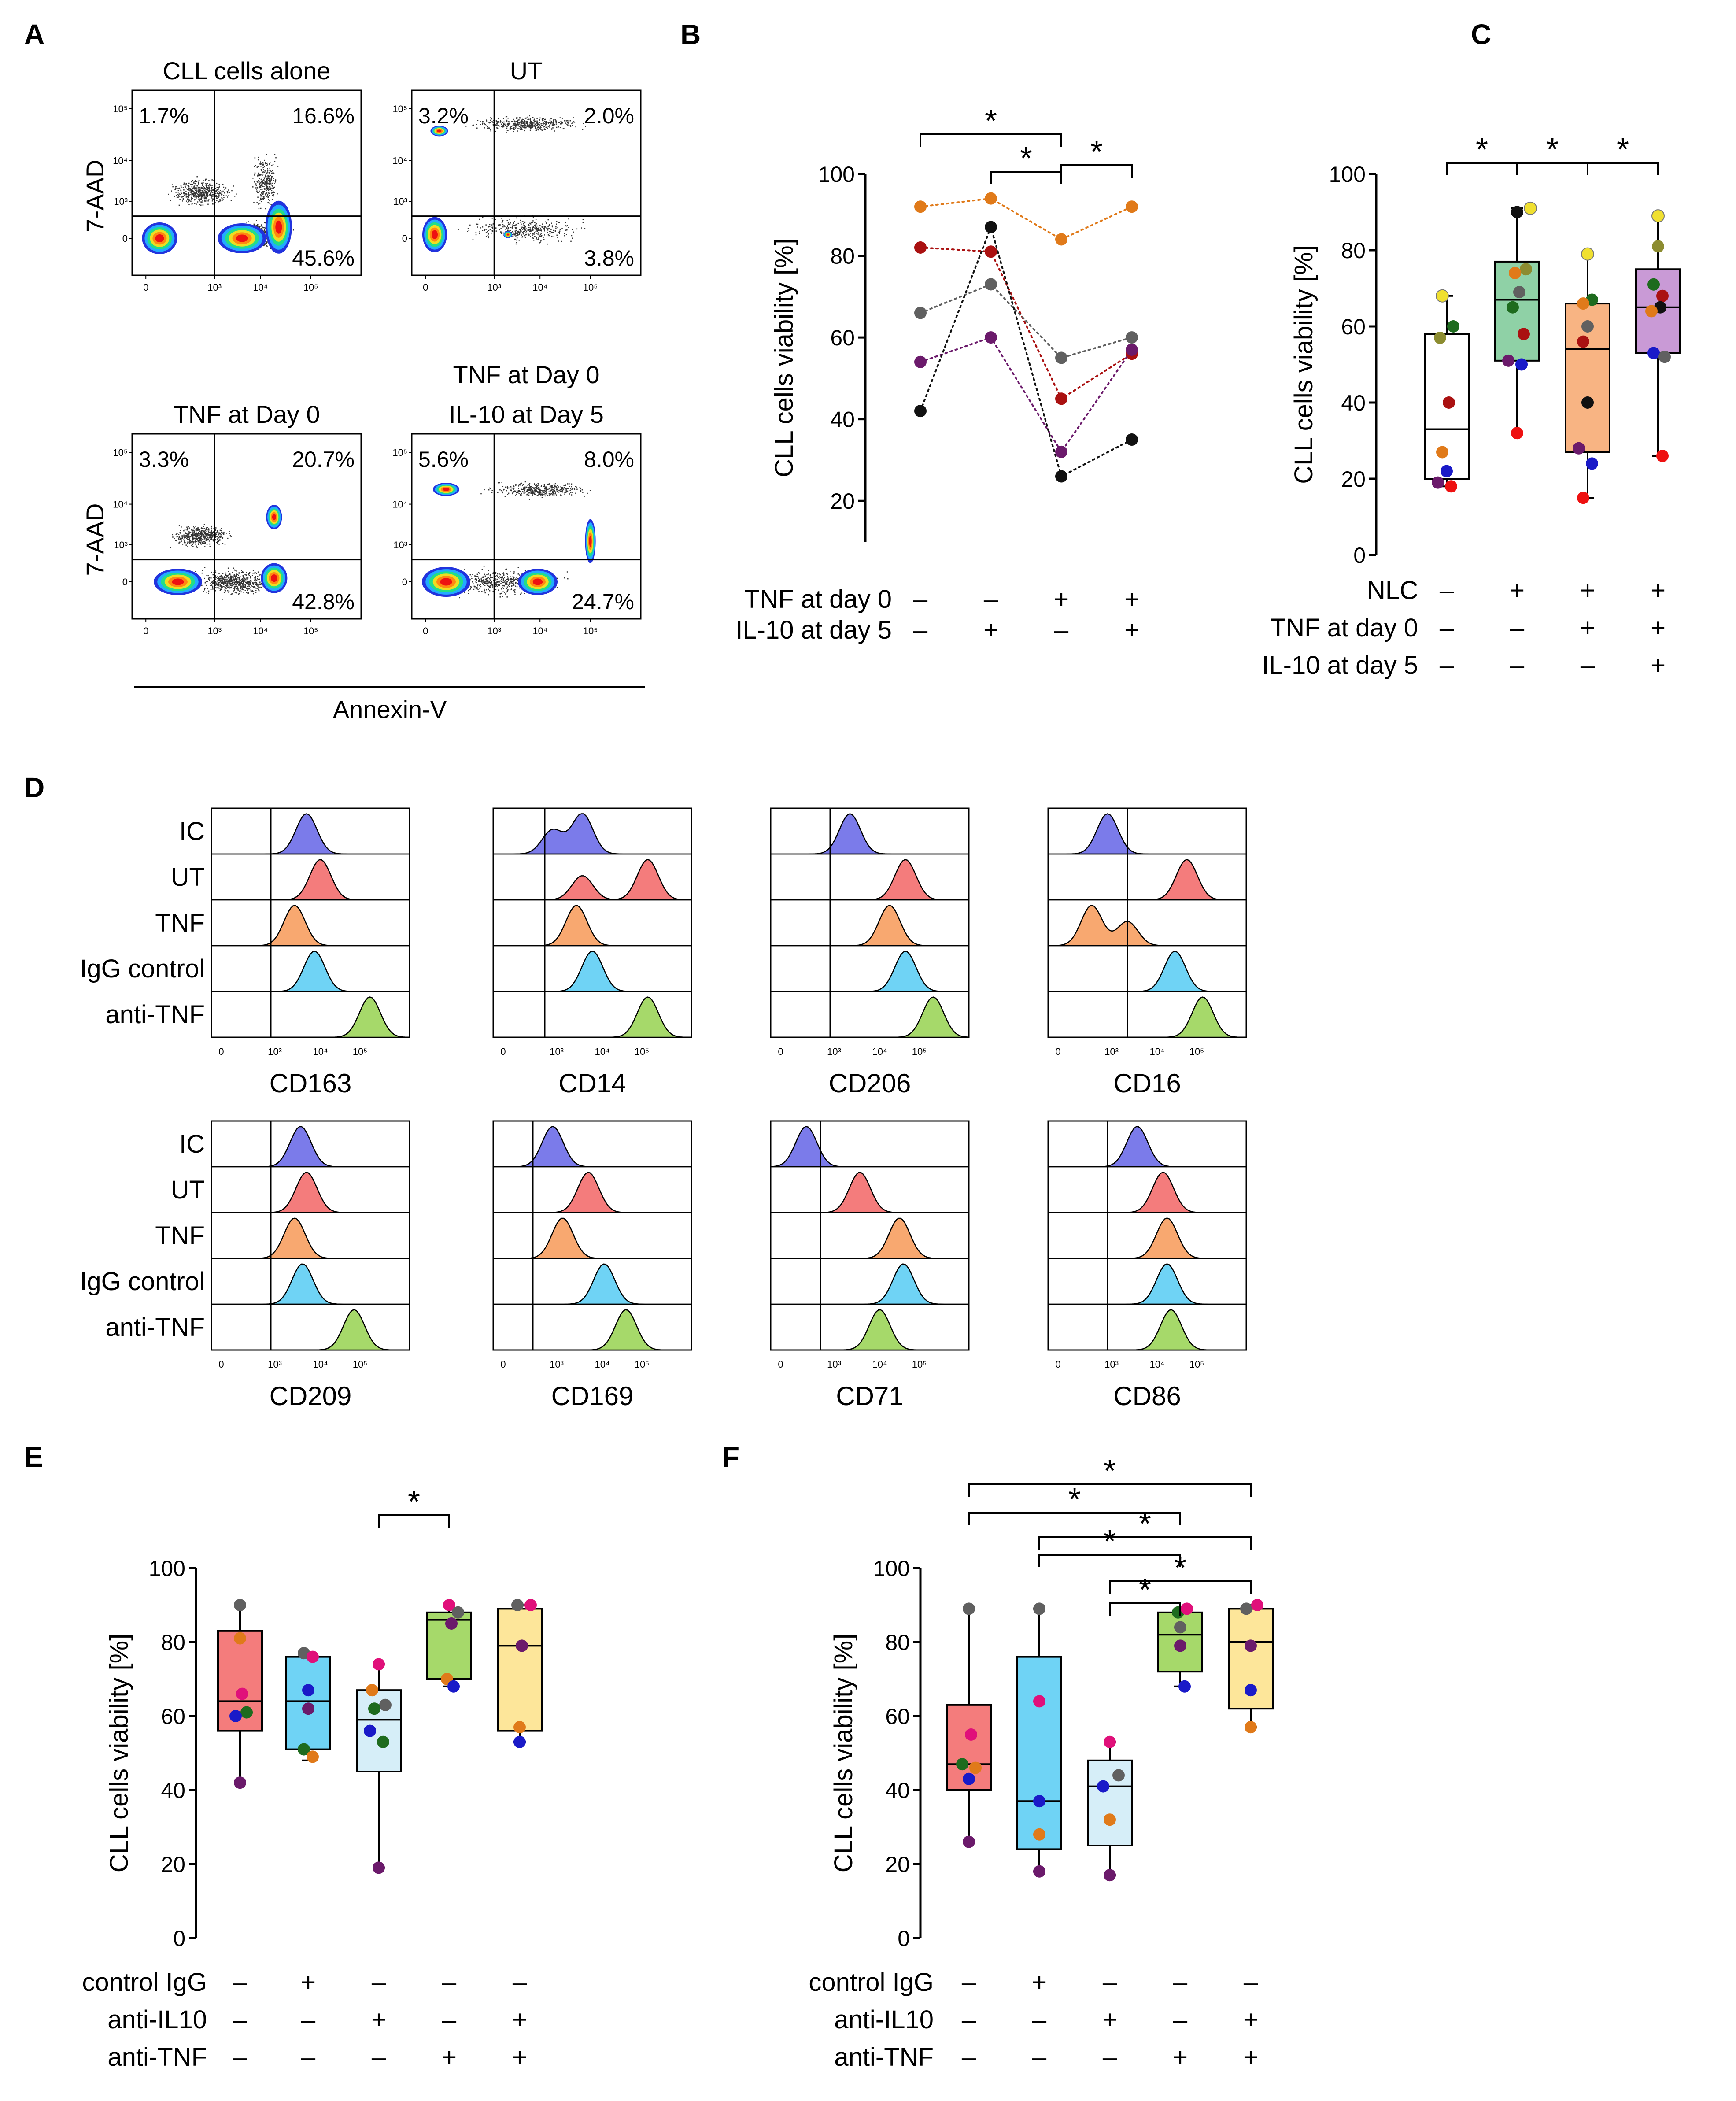  Describe the element at coordinates (557, 1364) in the screenshot. I see `histogram-x-tick: 10³` at that location.